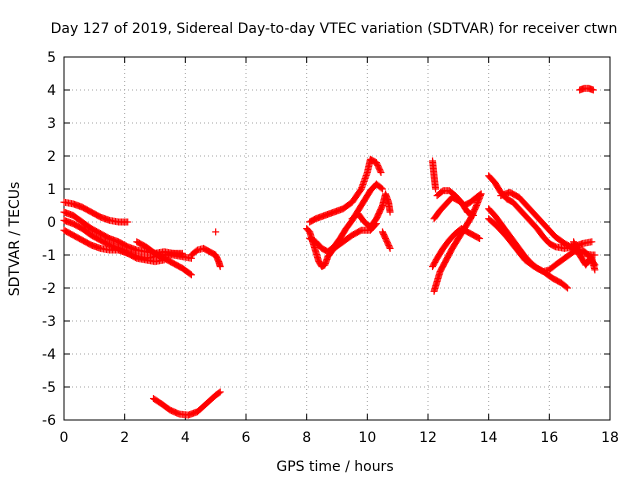 This screenshot has height=480, width=640. What do you see at coordinates (49, 289) in the screenshot?
I see `y-tick-label: -2` at bounding box center [49, 289].